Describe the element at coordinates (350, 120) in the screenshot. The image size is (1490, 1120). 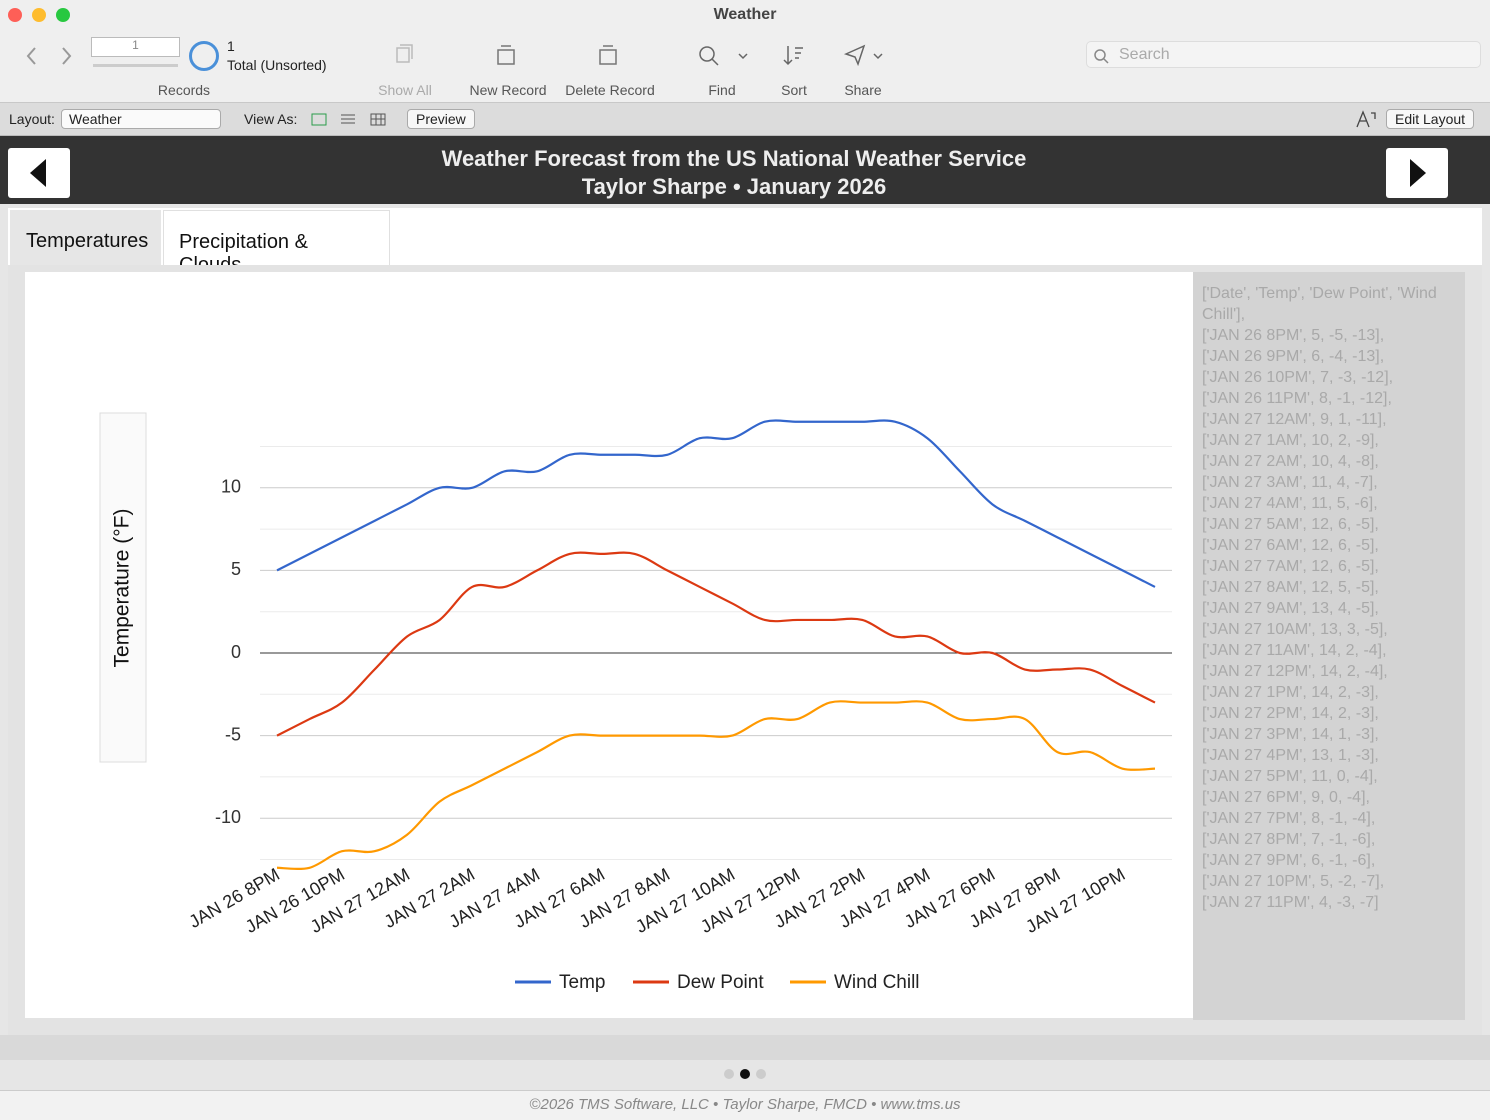
I see `view-icons` at that location.